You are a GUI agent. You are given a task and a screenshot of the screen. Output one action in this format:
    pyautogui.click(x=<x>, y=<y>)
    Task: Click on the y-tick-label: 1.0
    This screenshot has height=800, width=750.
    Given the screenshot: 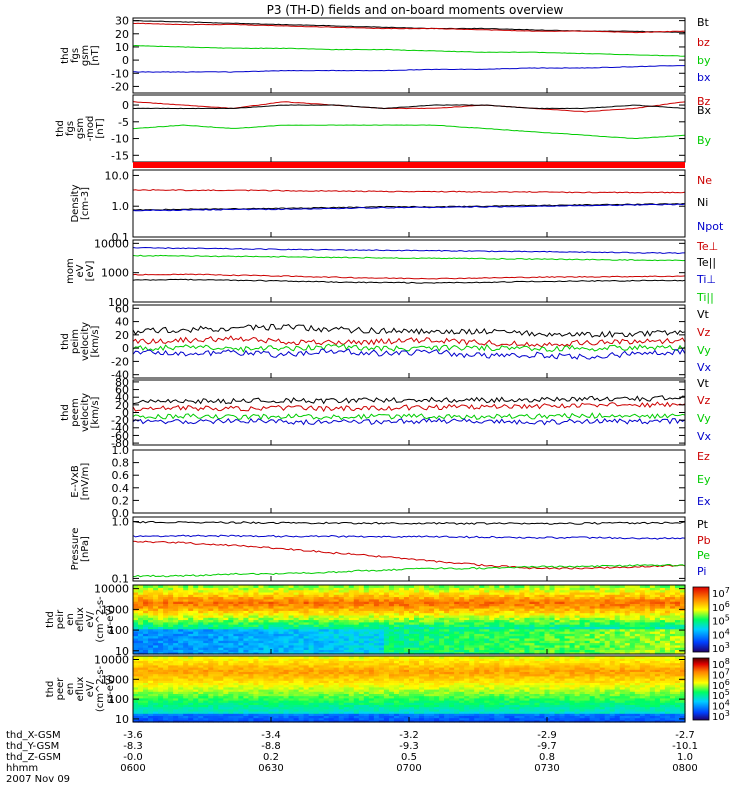 What is the action you would take?
    pyautogui.click(x=121, y=206)
    